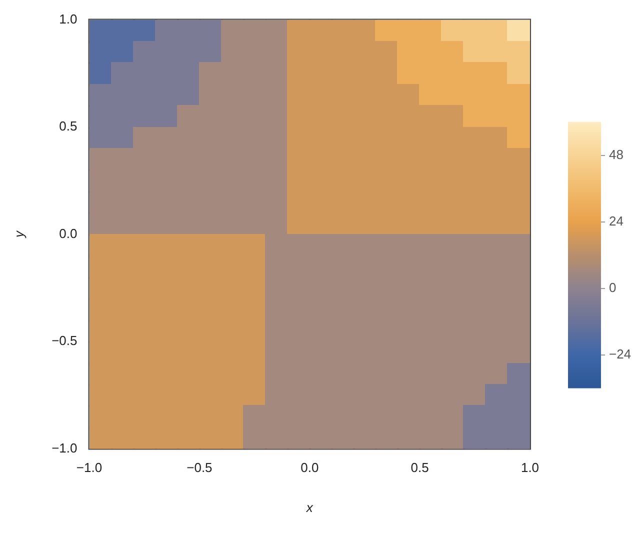 The width and height of the screenshot is (634, 534). Describe the element at coordinates (18, 234) in the screenshot. I see `y-axis-title: y` at that location.